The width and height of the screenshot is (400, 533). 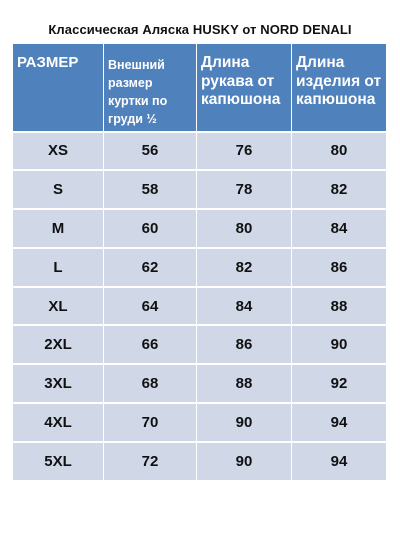 I want to click on cell-size: 2XL, so click(x=58, y=344).